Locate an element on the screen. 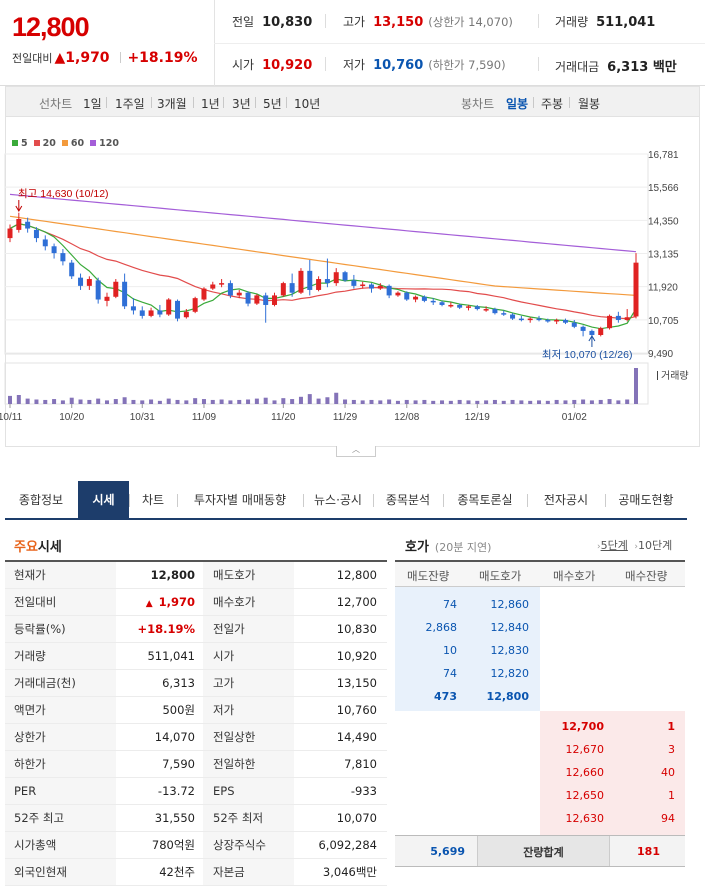 Image resolution: width=705 pixels, height=891 pixels. tab-3: 투자자별 매매동향 is located at coordinates (240, 500).